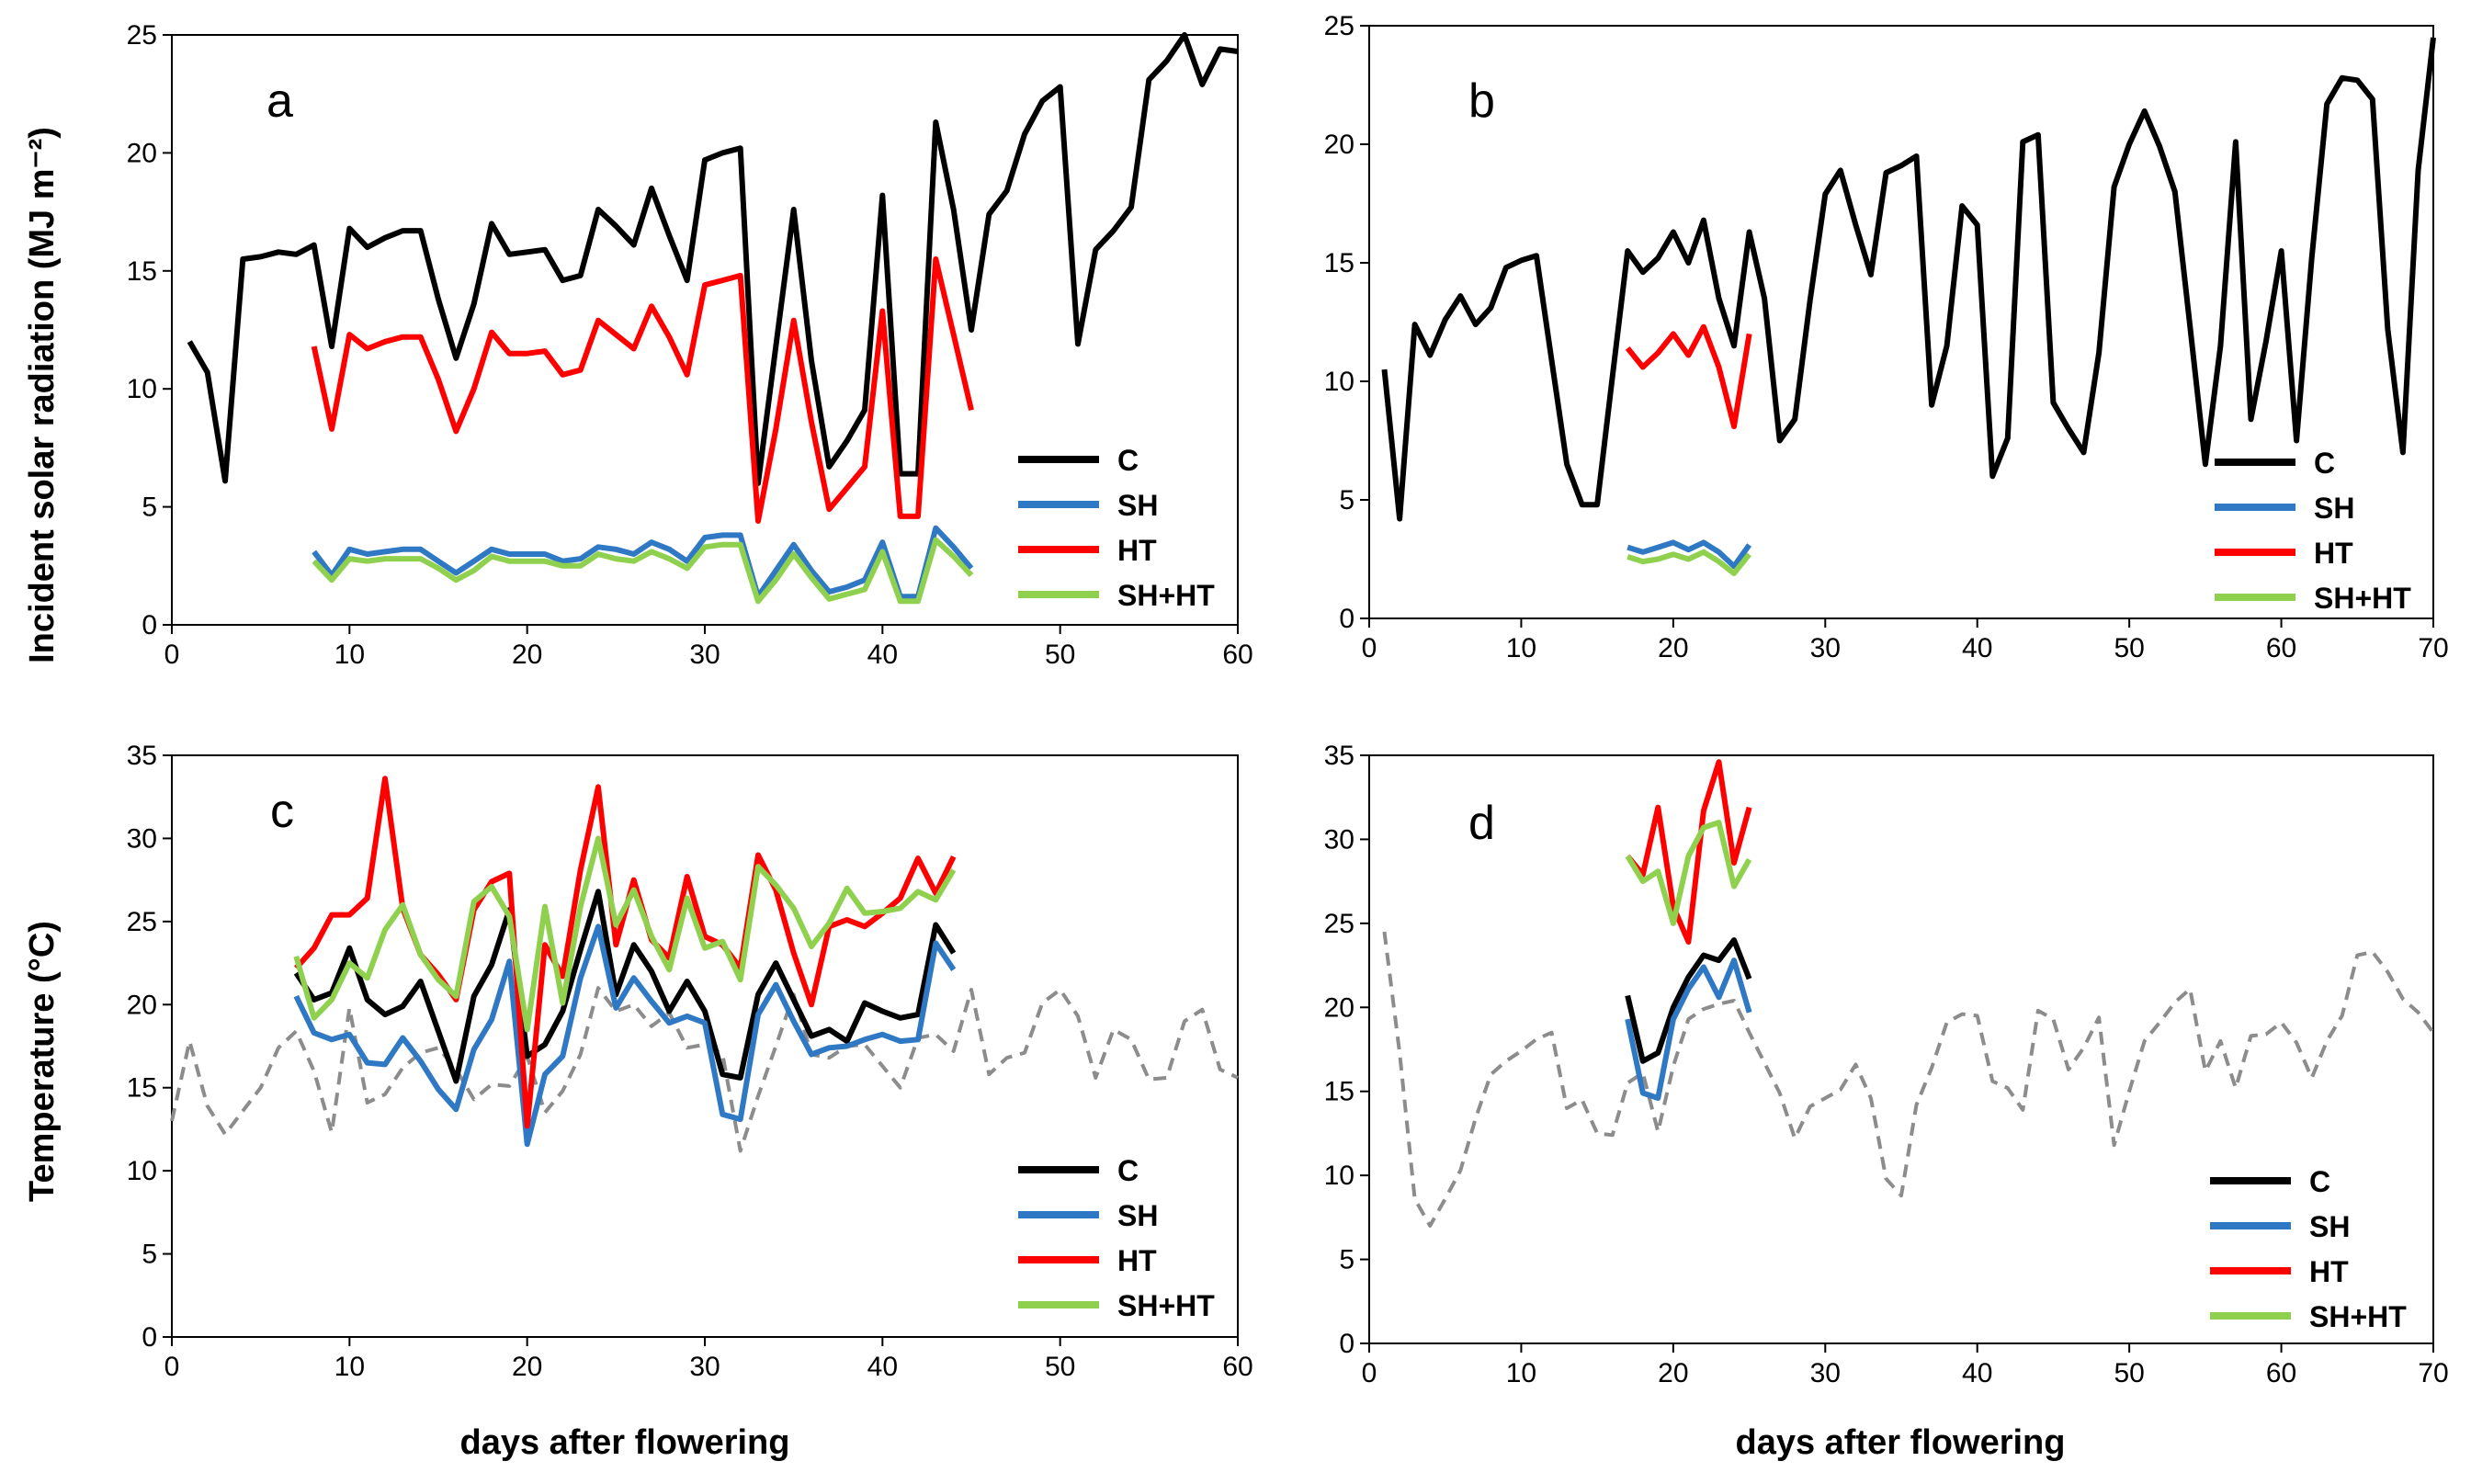 Image resolution: width=2471 pixels, height=1484 pixels. I want to click on y-axis-label-temperature: Temperature (°C), so click(43, 1061).